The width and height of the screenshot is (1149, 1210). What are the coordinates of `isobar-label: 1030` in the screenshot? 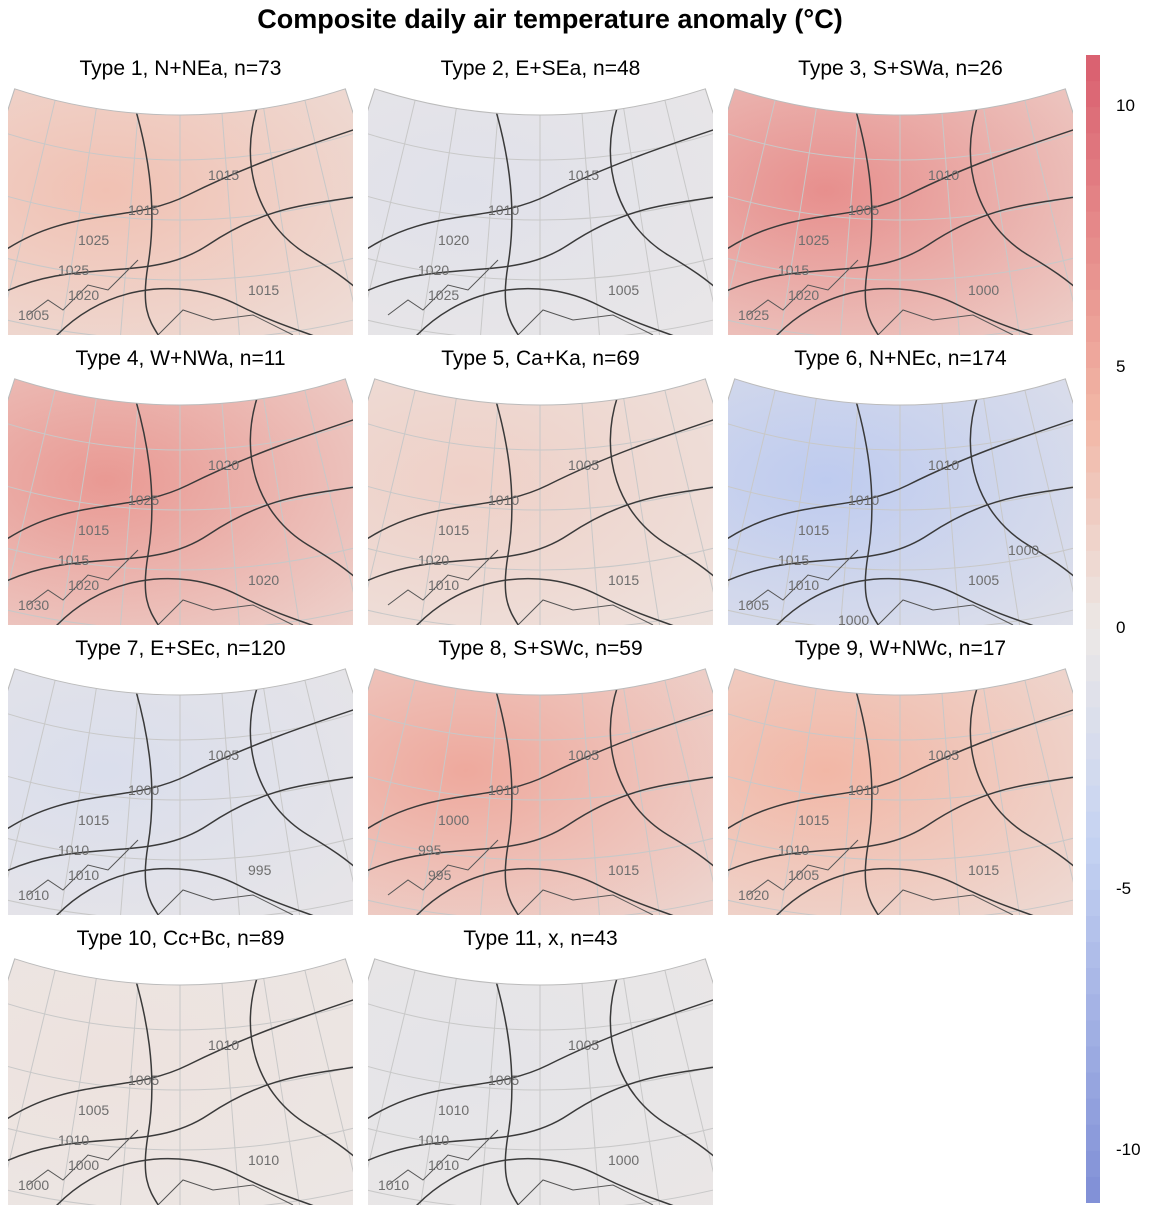 It's located at (33, 605).